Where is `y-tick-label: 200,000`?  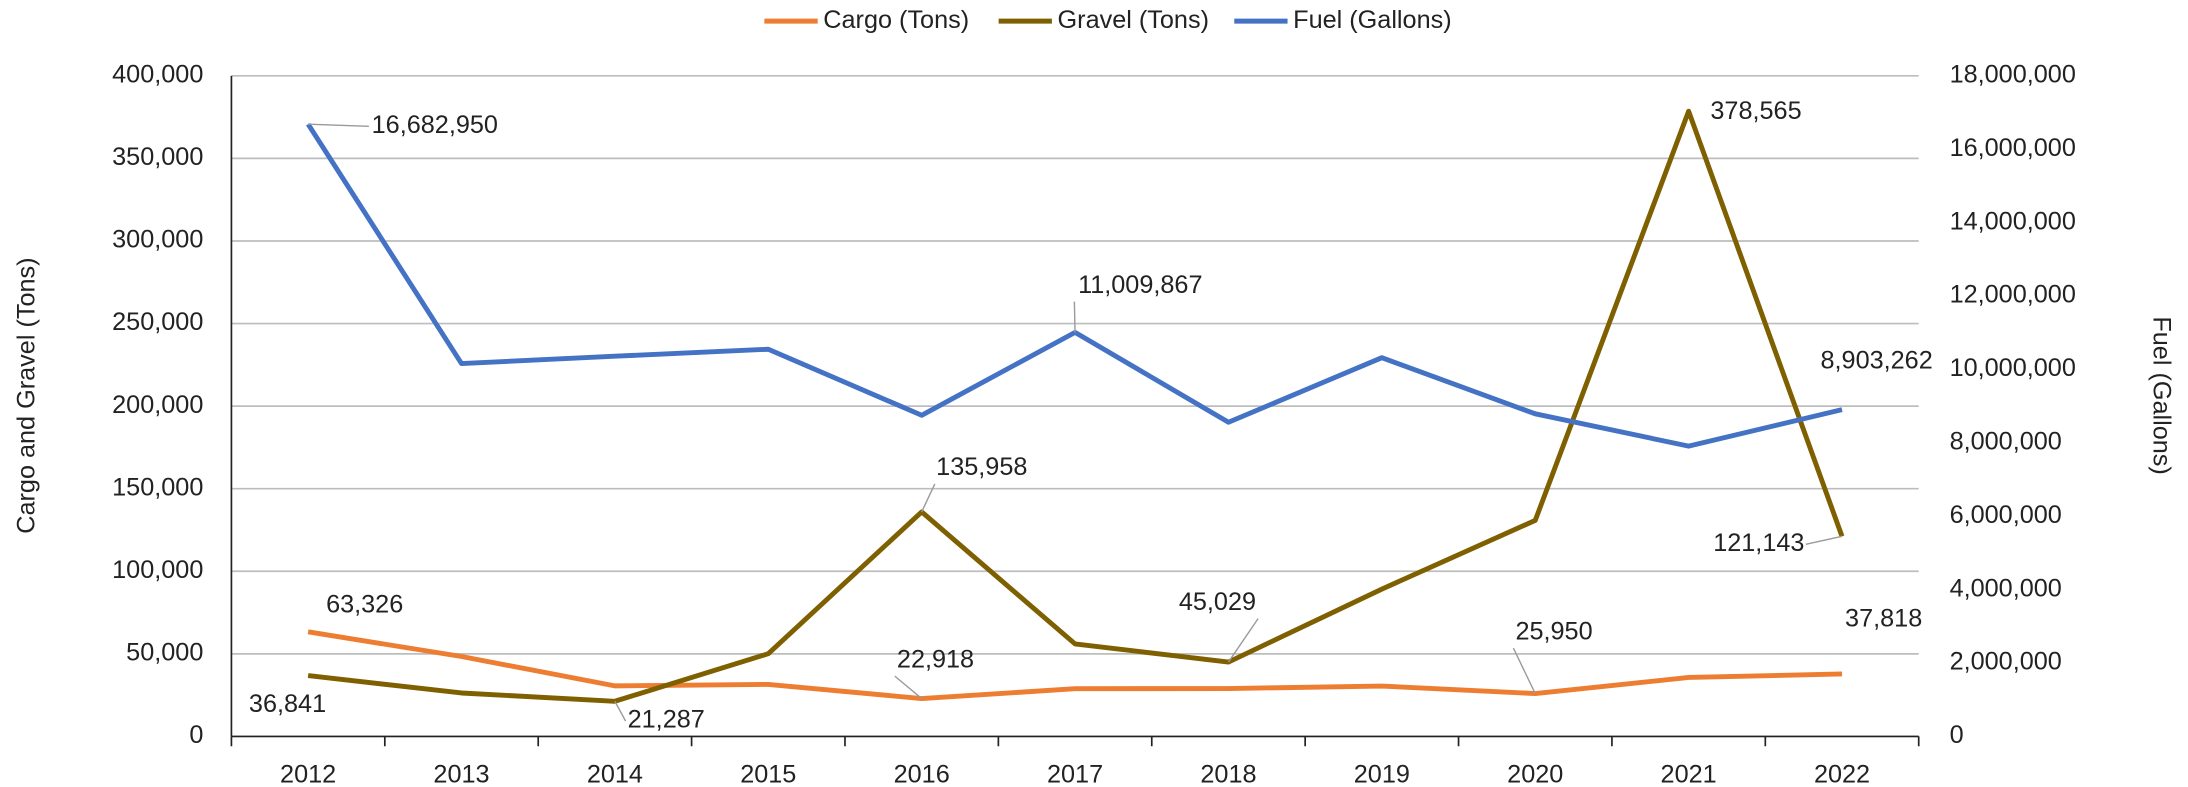
y-tick-label: 200,000 is located at coordinates (157, 405).